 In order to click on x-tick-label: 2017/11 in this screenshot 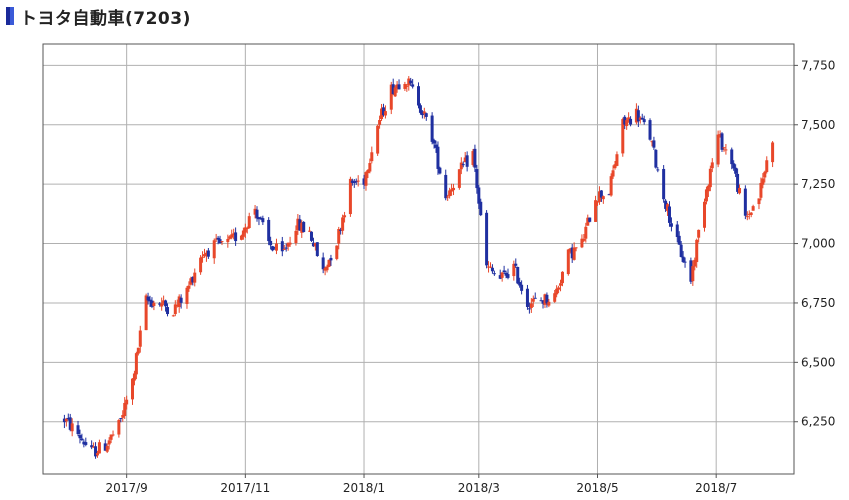, I will do `click(245, 488)`.